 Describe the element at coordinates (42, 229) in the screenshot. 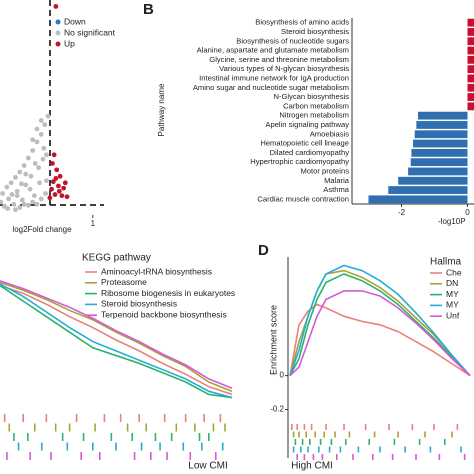

I see `x-axis-label: log2Fold change` at that location.